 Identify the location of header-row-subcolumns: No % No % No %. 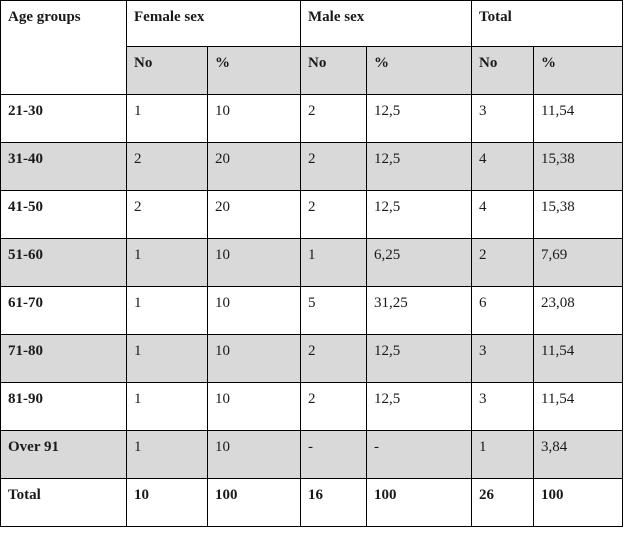
(312, 70).